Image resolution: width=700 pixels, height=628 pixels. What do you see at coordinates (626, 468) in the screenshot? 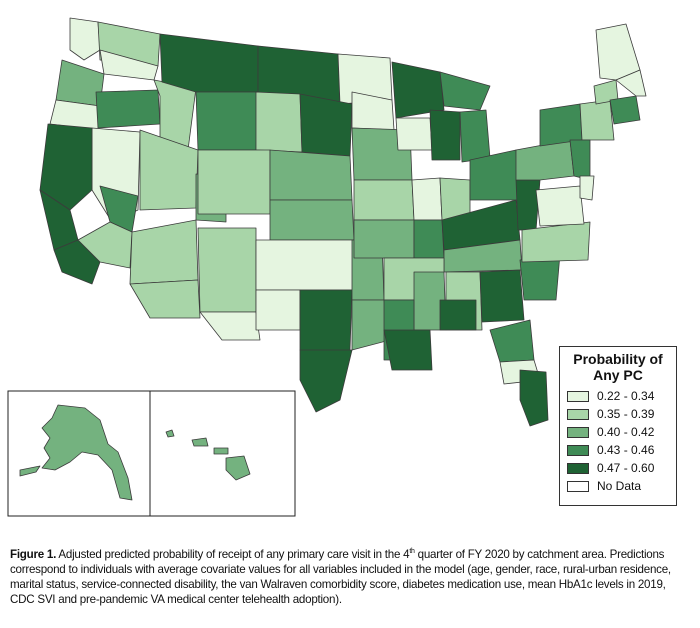
I see `legend-label: 0.47 - 0.60` at bounding box center [626, 468].